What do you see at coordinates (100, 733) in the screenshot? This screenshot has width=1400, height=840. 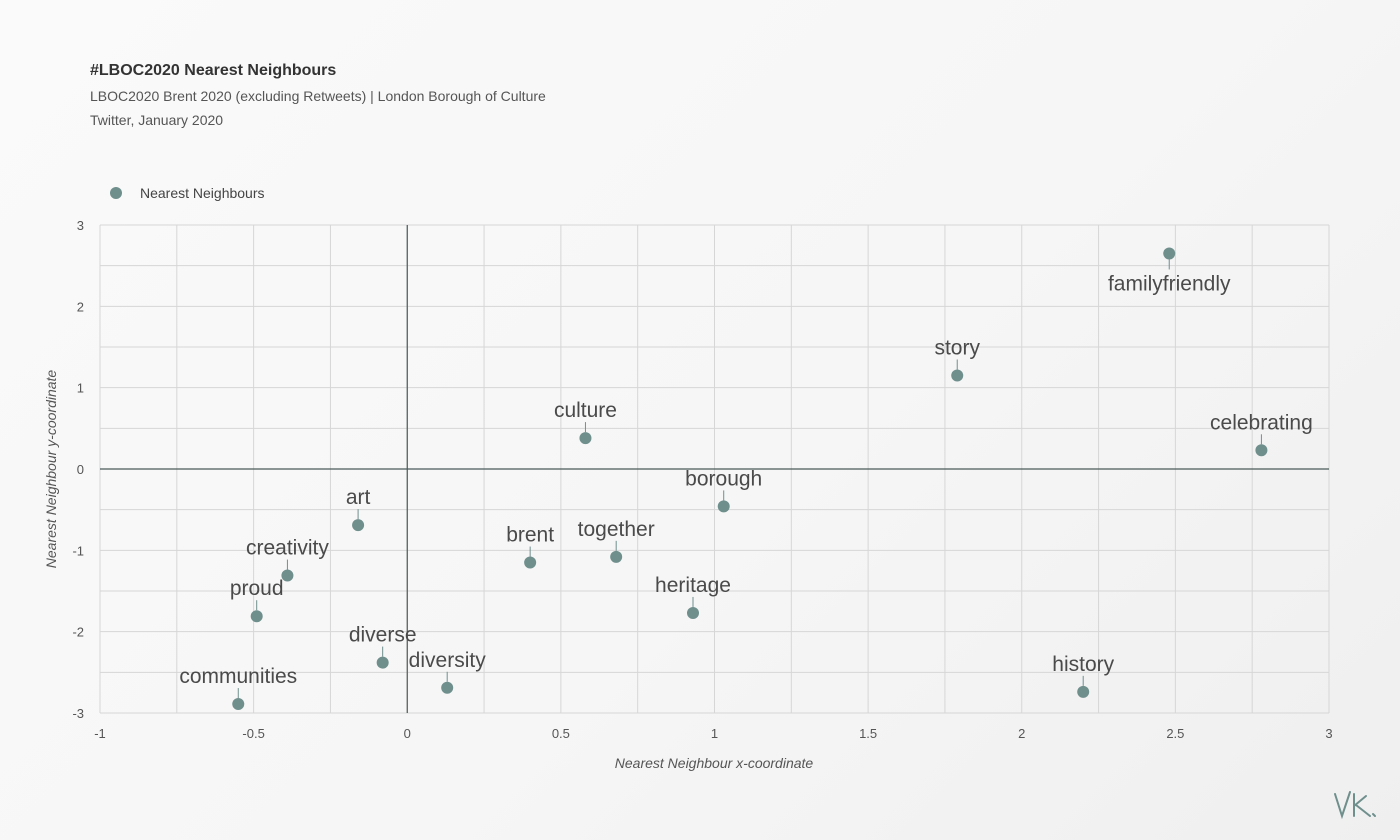 I see `x-tick-label: -1` at bounding box center [100, 733].